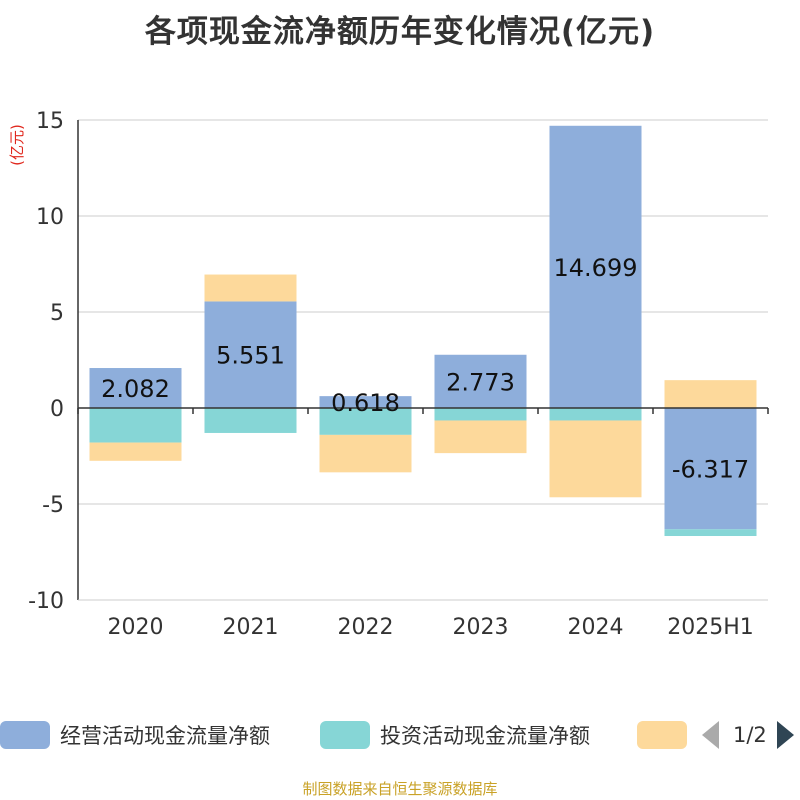  I want to click on y-tick-label: 10, so click(50, 217).